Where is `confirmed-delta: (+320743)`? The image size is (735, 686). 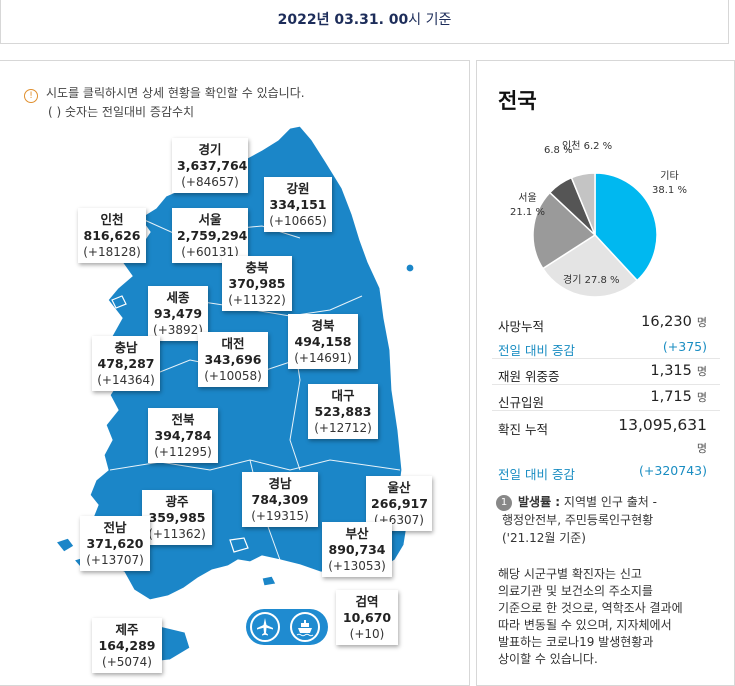 confirmed-delta: (+320743) is located at coordinates (673, 470).